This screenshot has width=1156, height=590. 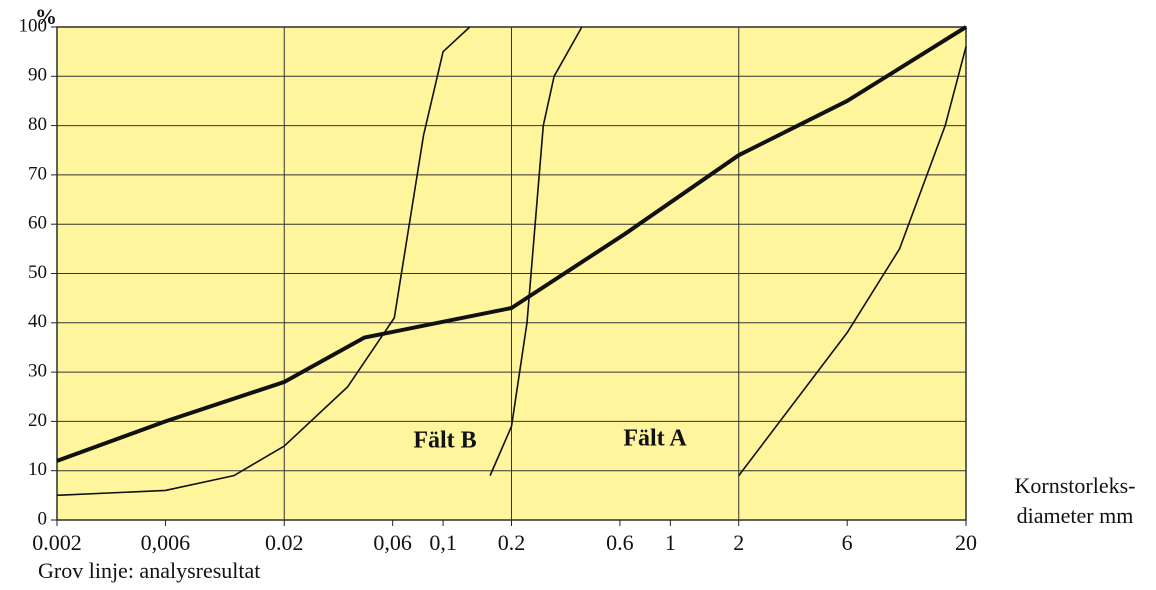 I want to click on y-axis-label: %, so click(x=46, y=16).